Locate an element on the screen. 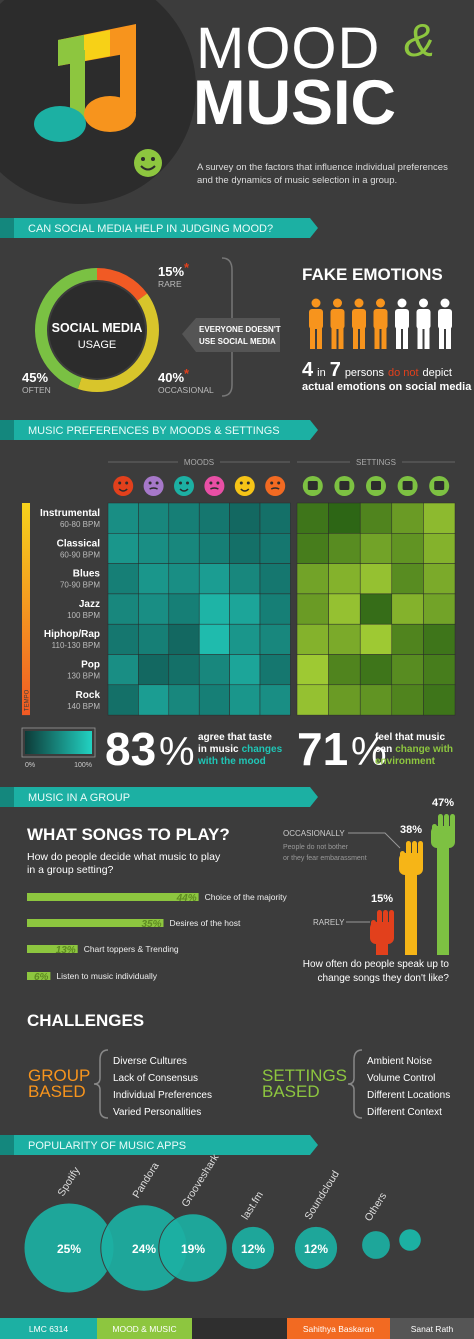 The width and height of the screenshot is (474, 1339). segment-value: 15% is located at coordinates (171, 271).